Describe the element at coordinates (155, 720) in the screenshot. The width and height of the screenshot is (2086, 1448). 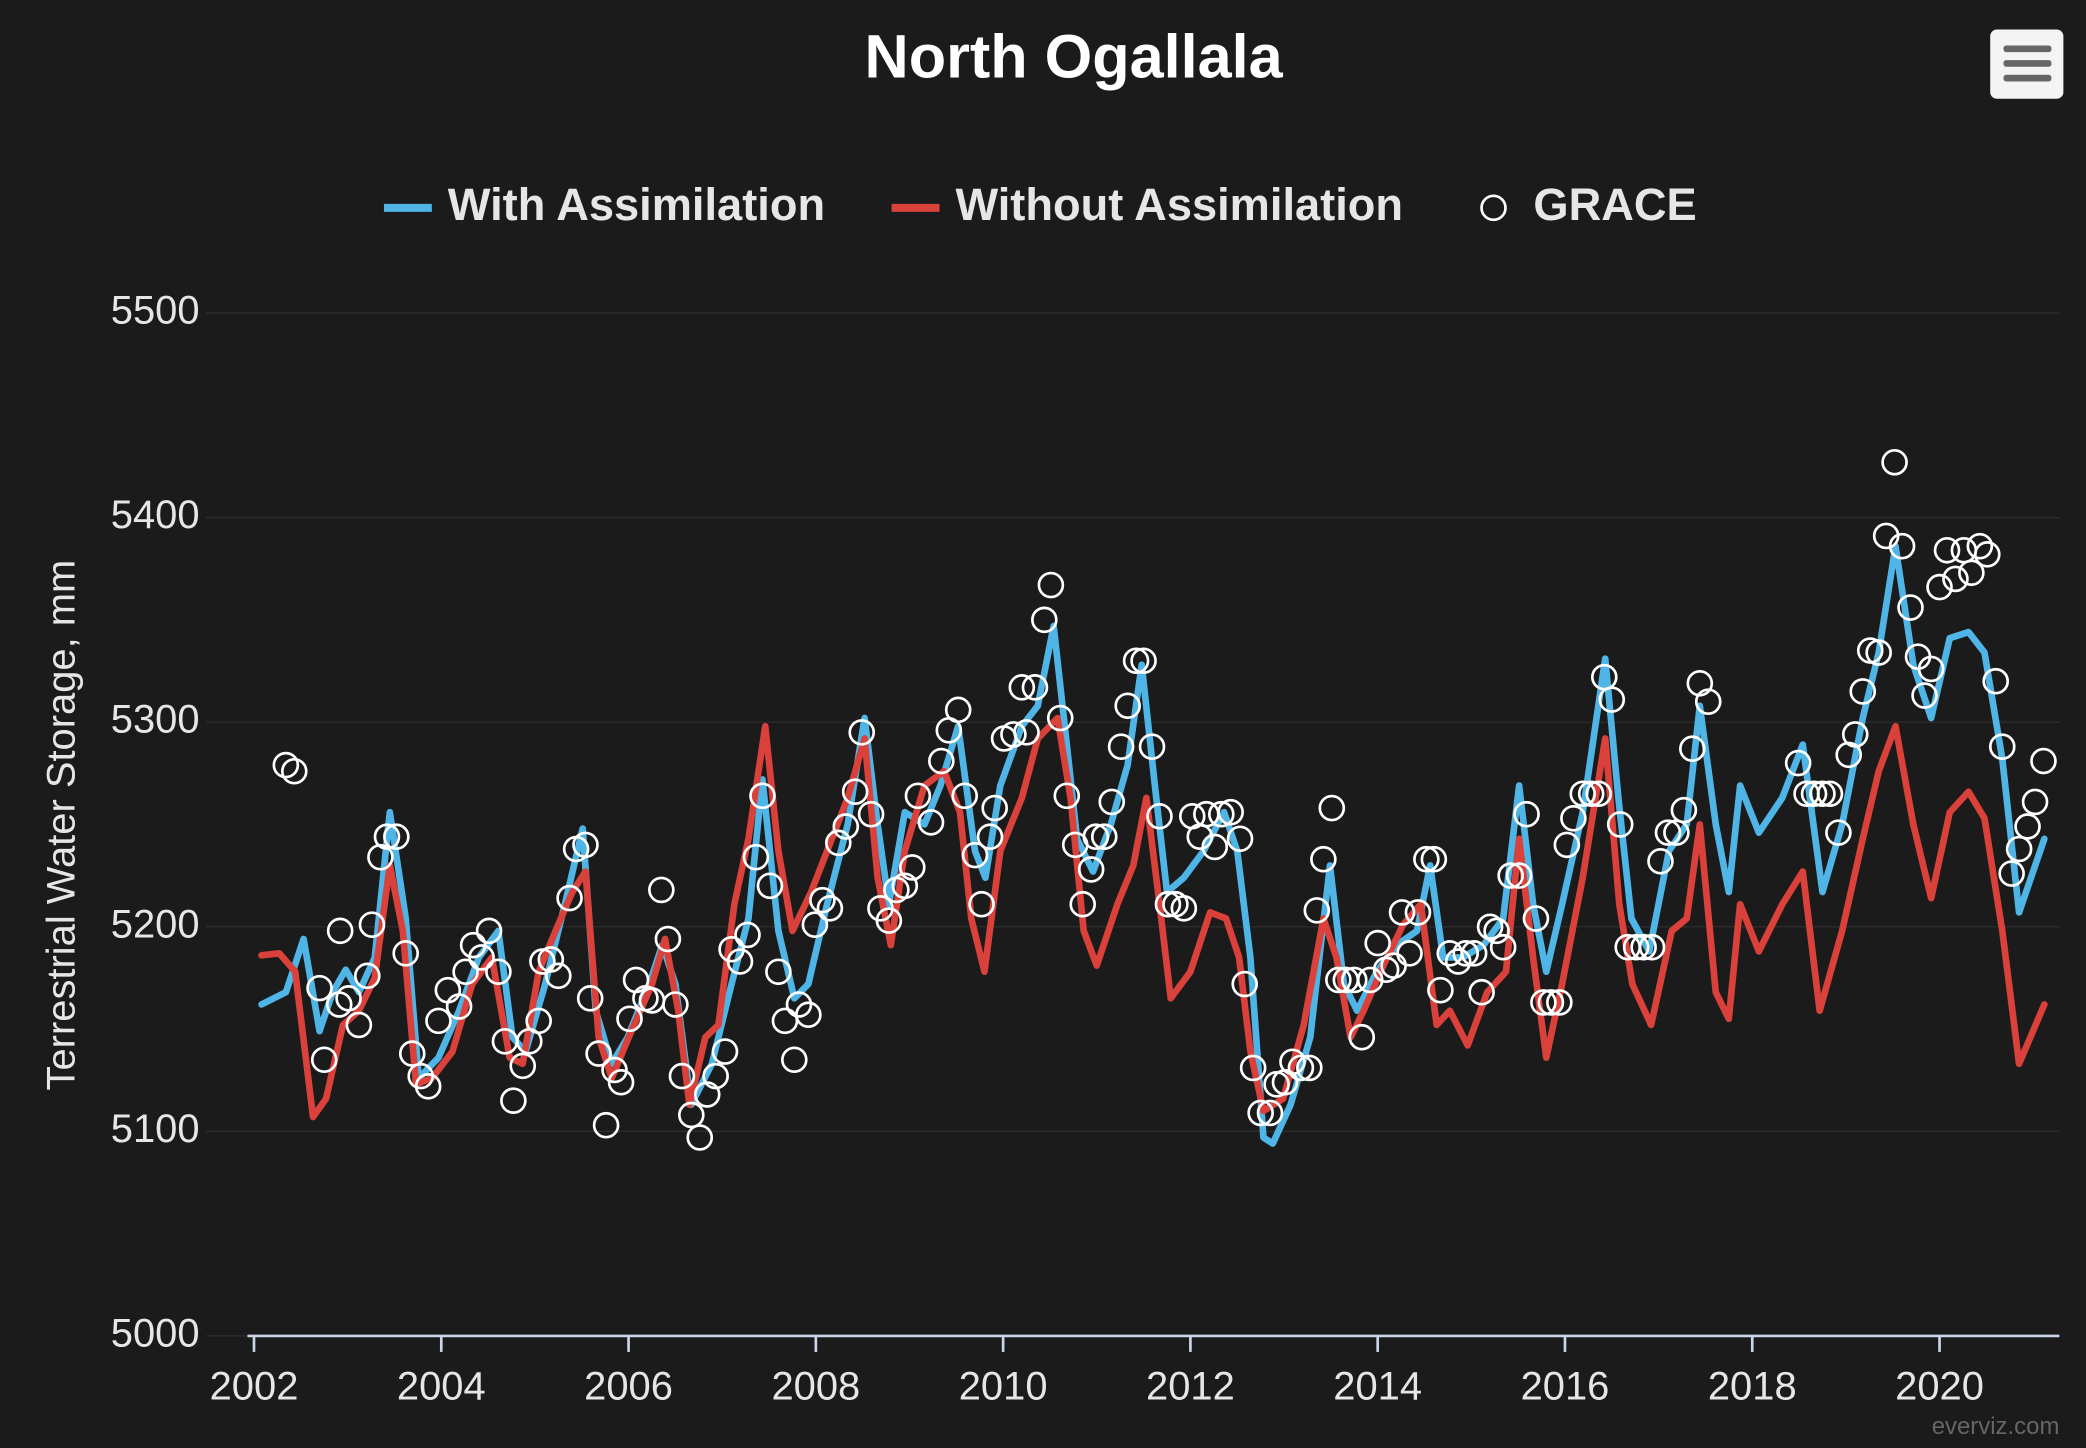
I see `y-tick-label: 5300` at that location.